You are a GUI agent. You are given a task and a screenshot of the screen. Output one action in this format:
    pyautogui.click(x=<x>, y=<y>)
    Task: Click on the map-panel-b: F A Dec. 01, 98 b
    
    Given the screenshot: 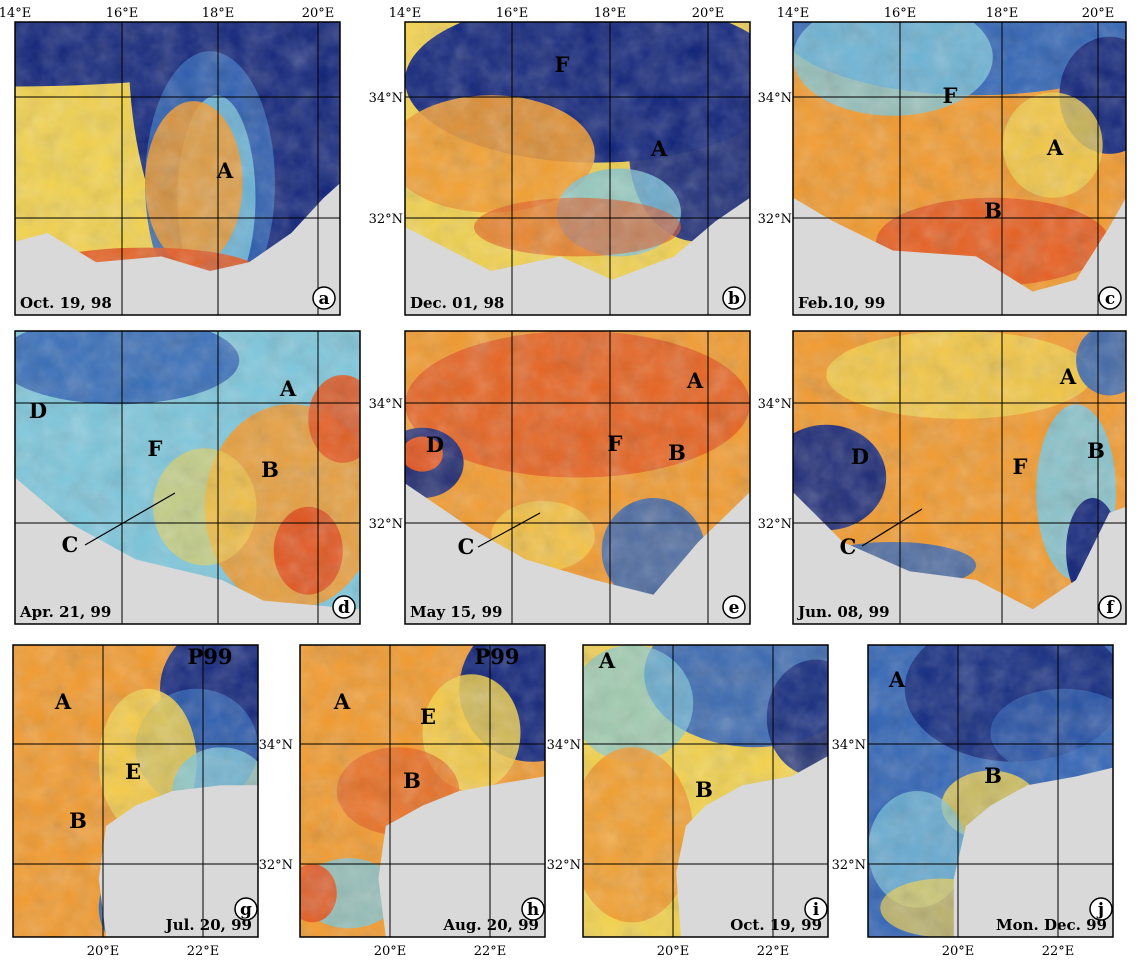 What is the action you would take?
    pyautogui.click(x=577, y=168)
    